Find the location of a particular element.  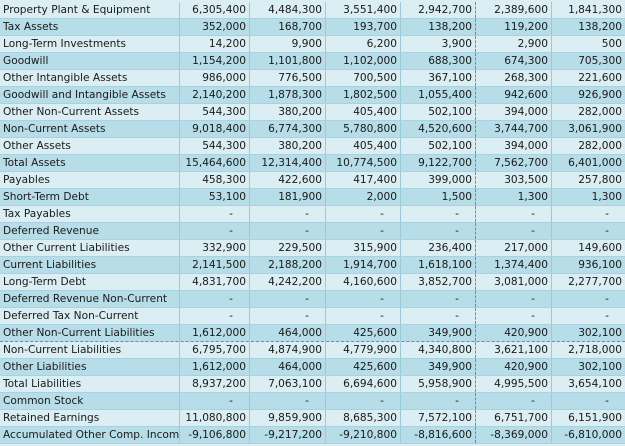

row-label-cell: Long-Term Debt is located at coordinates (90, 282).